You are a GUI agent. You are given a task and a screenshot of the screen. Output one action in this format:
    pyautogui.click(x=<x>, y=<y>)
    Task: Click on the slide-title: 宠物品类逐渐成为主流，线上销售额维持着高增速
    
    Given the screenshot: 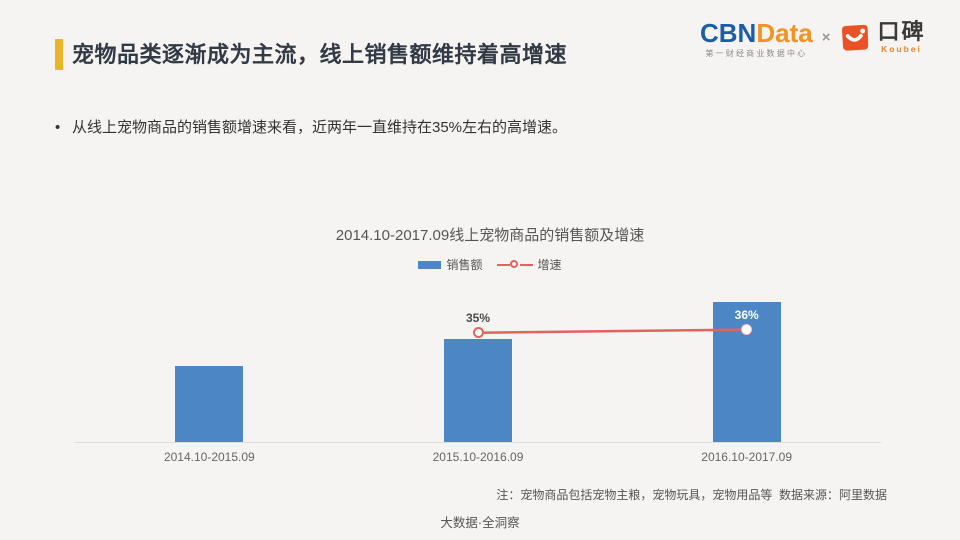 What is the action you would take?
    pyautogui.click(x=320, y=54)
    